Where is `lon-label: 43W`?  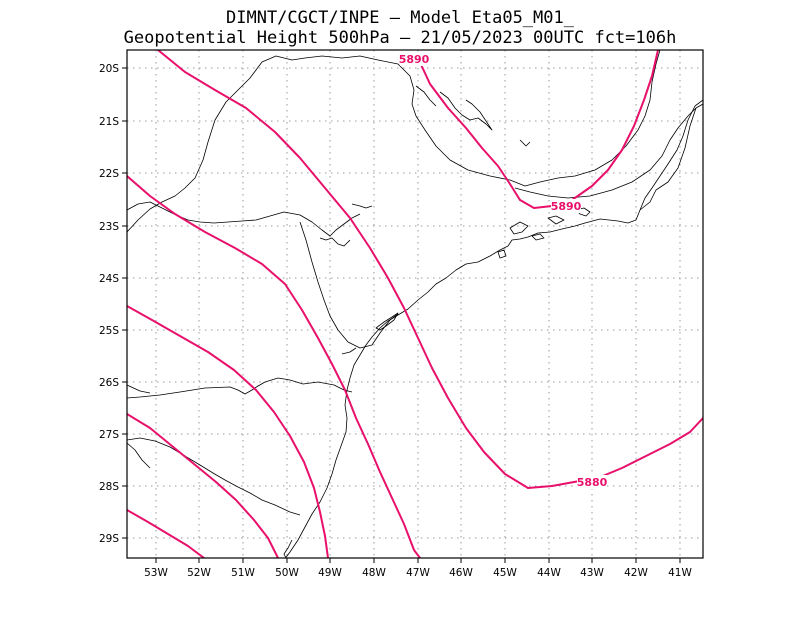
lon-label: 43W is located at coordinates (592, 573).